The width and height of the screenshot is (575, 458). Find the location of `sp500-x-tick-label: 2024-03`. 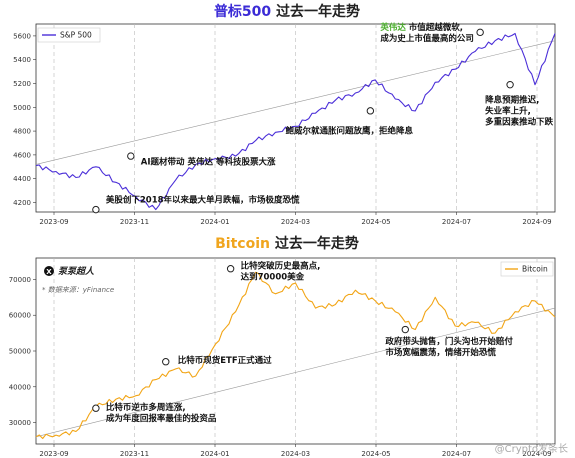

sp500-x-tick-label: 2024-03 is located at coordinates (295, 222).